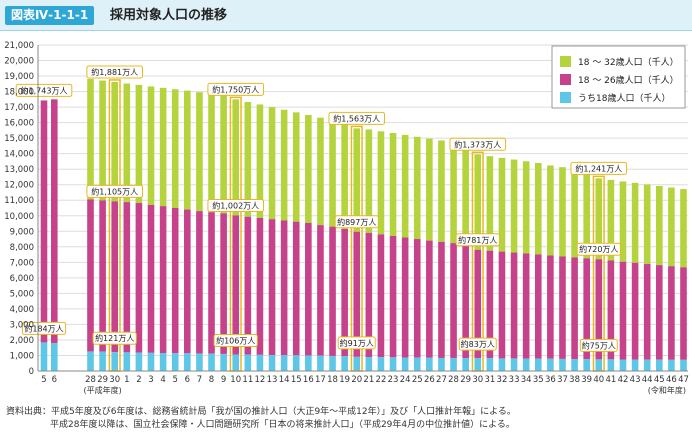 The height and width of the screenshot is (441, 692). I want to click on x-tick-label: 31, so click(489, 380).